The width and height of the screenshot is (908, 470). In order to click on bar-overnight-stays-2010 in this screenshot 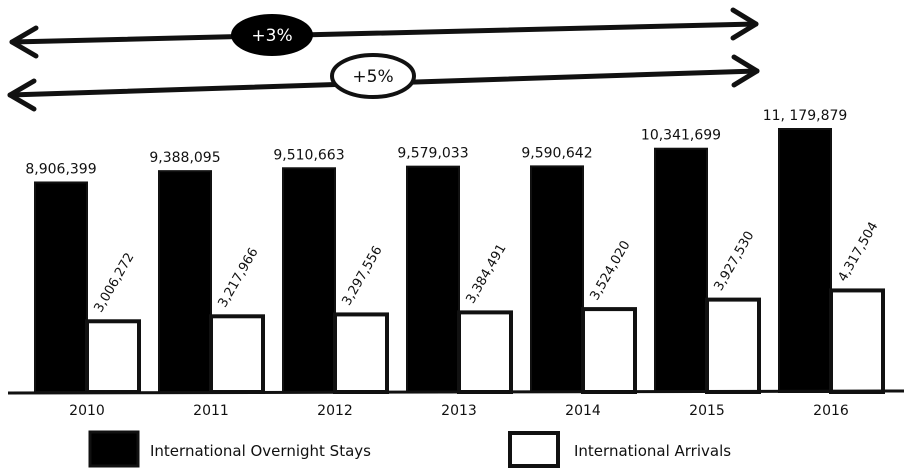, I will do `click(61, 287)`.